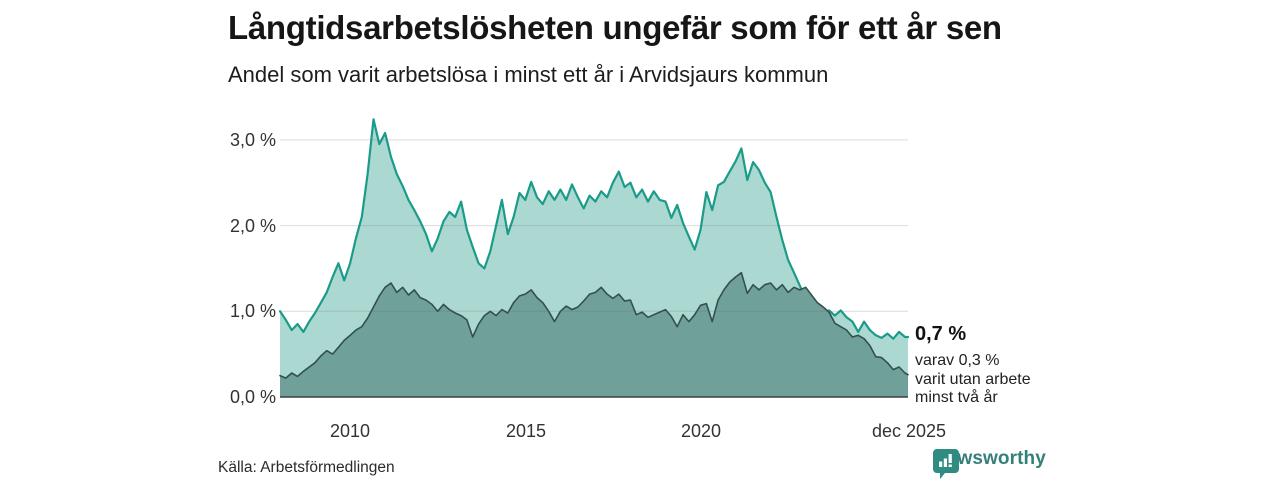 The height and width of the screenshot is (480, 1280). I want to click on newsworthy-logo: Newsworthy, so click(989, 463).